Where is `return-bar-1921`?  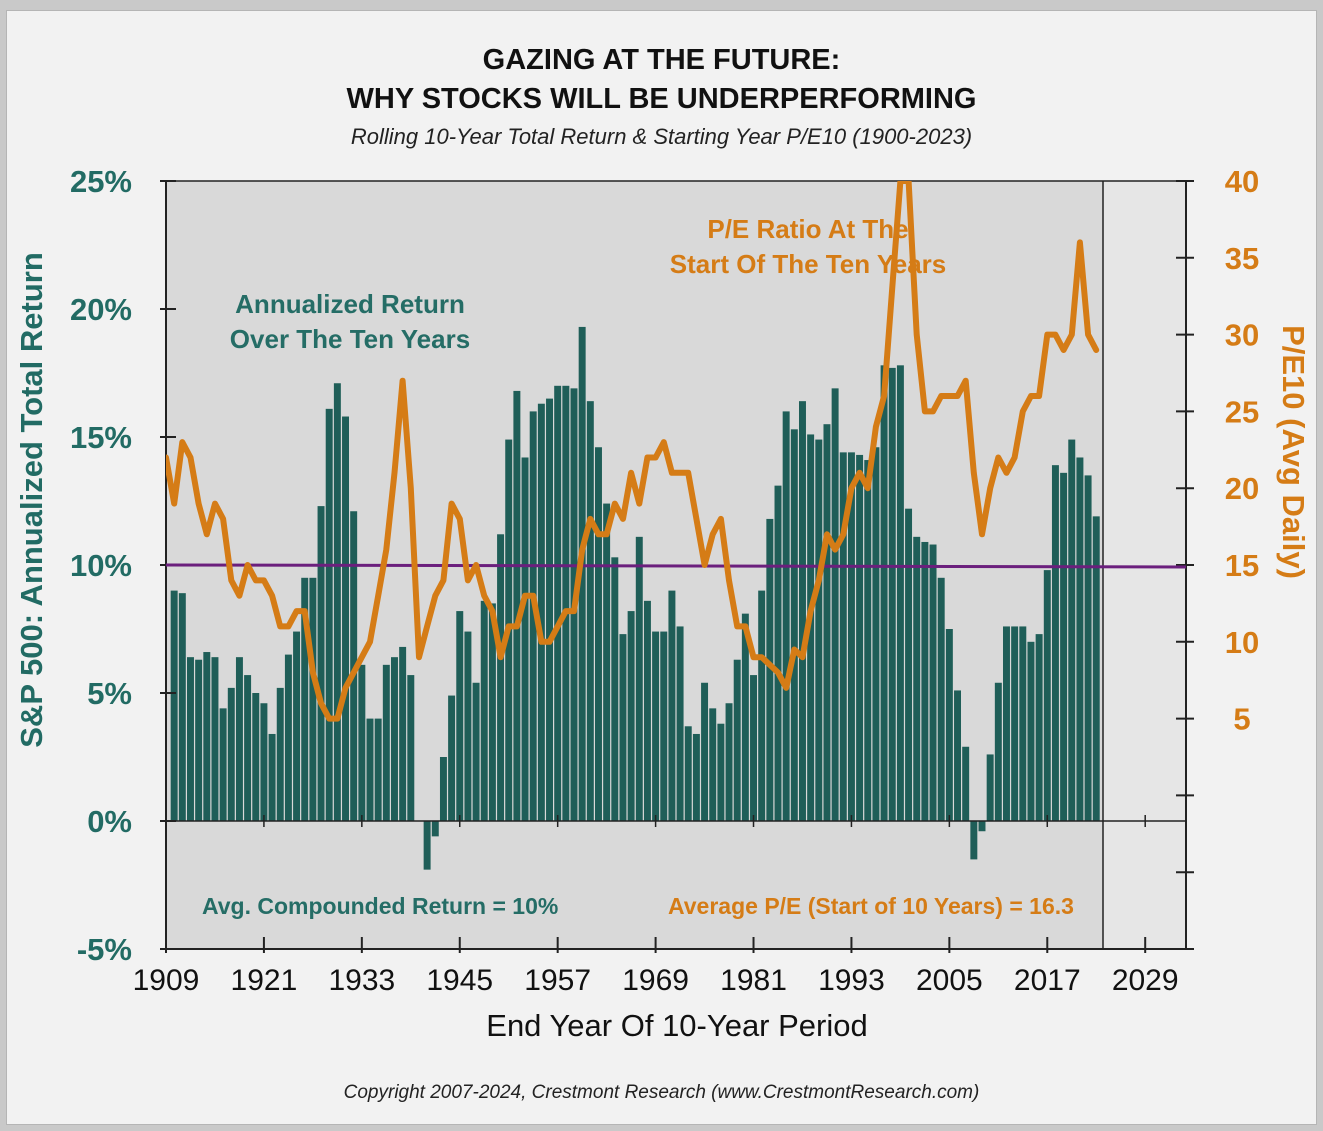 return-bar-1921 is located at coordinates (264, 762).